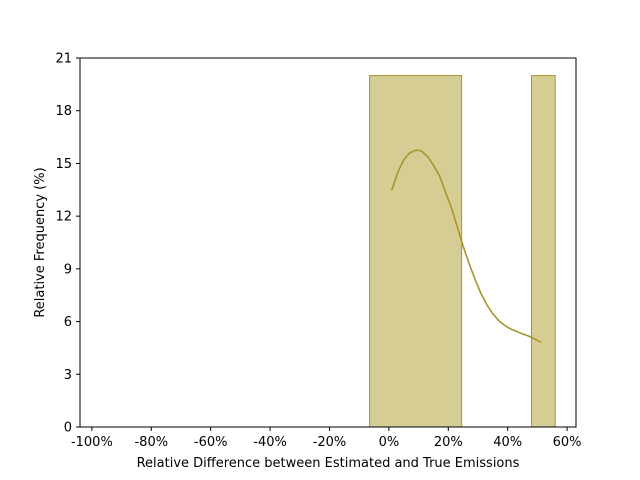  Describe the element at coordinates (68, 428) in the screenshot. I see `y-tick-label: 0` at that location.